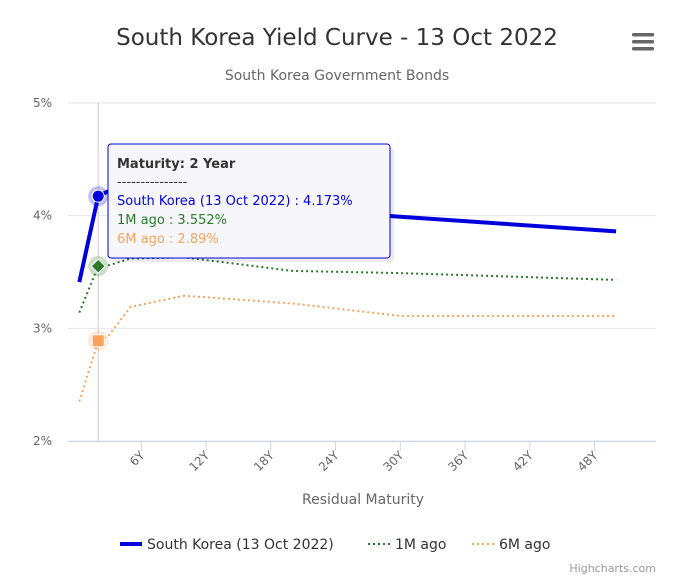 The image size is (675, 582). I want to click on series-line-1m-ago, so click(347, 284).